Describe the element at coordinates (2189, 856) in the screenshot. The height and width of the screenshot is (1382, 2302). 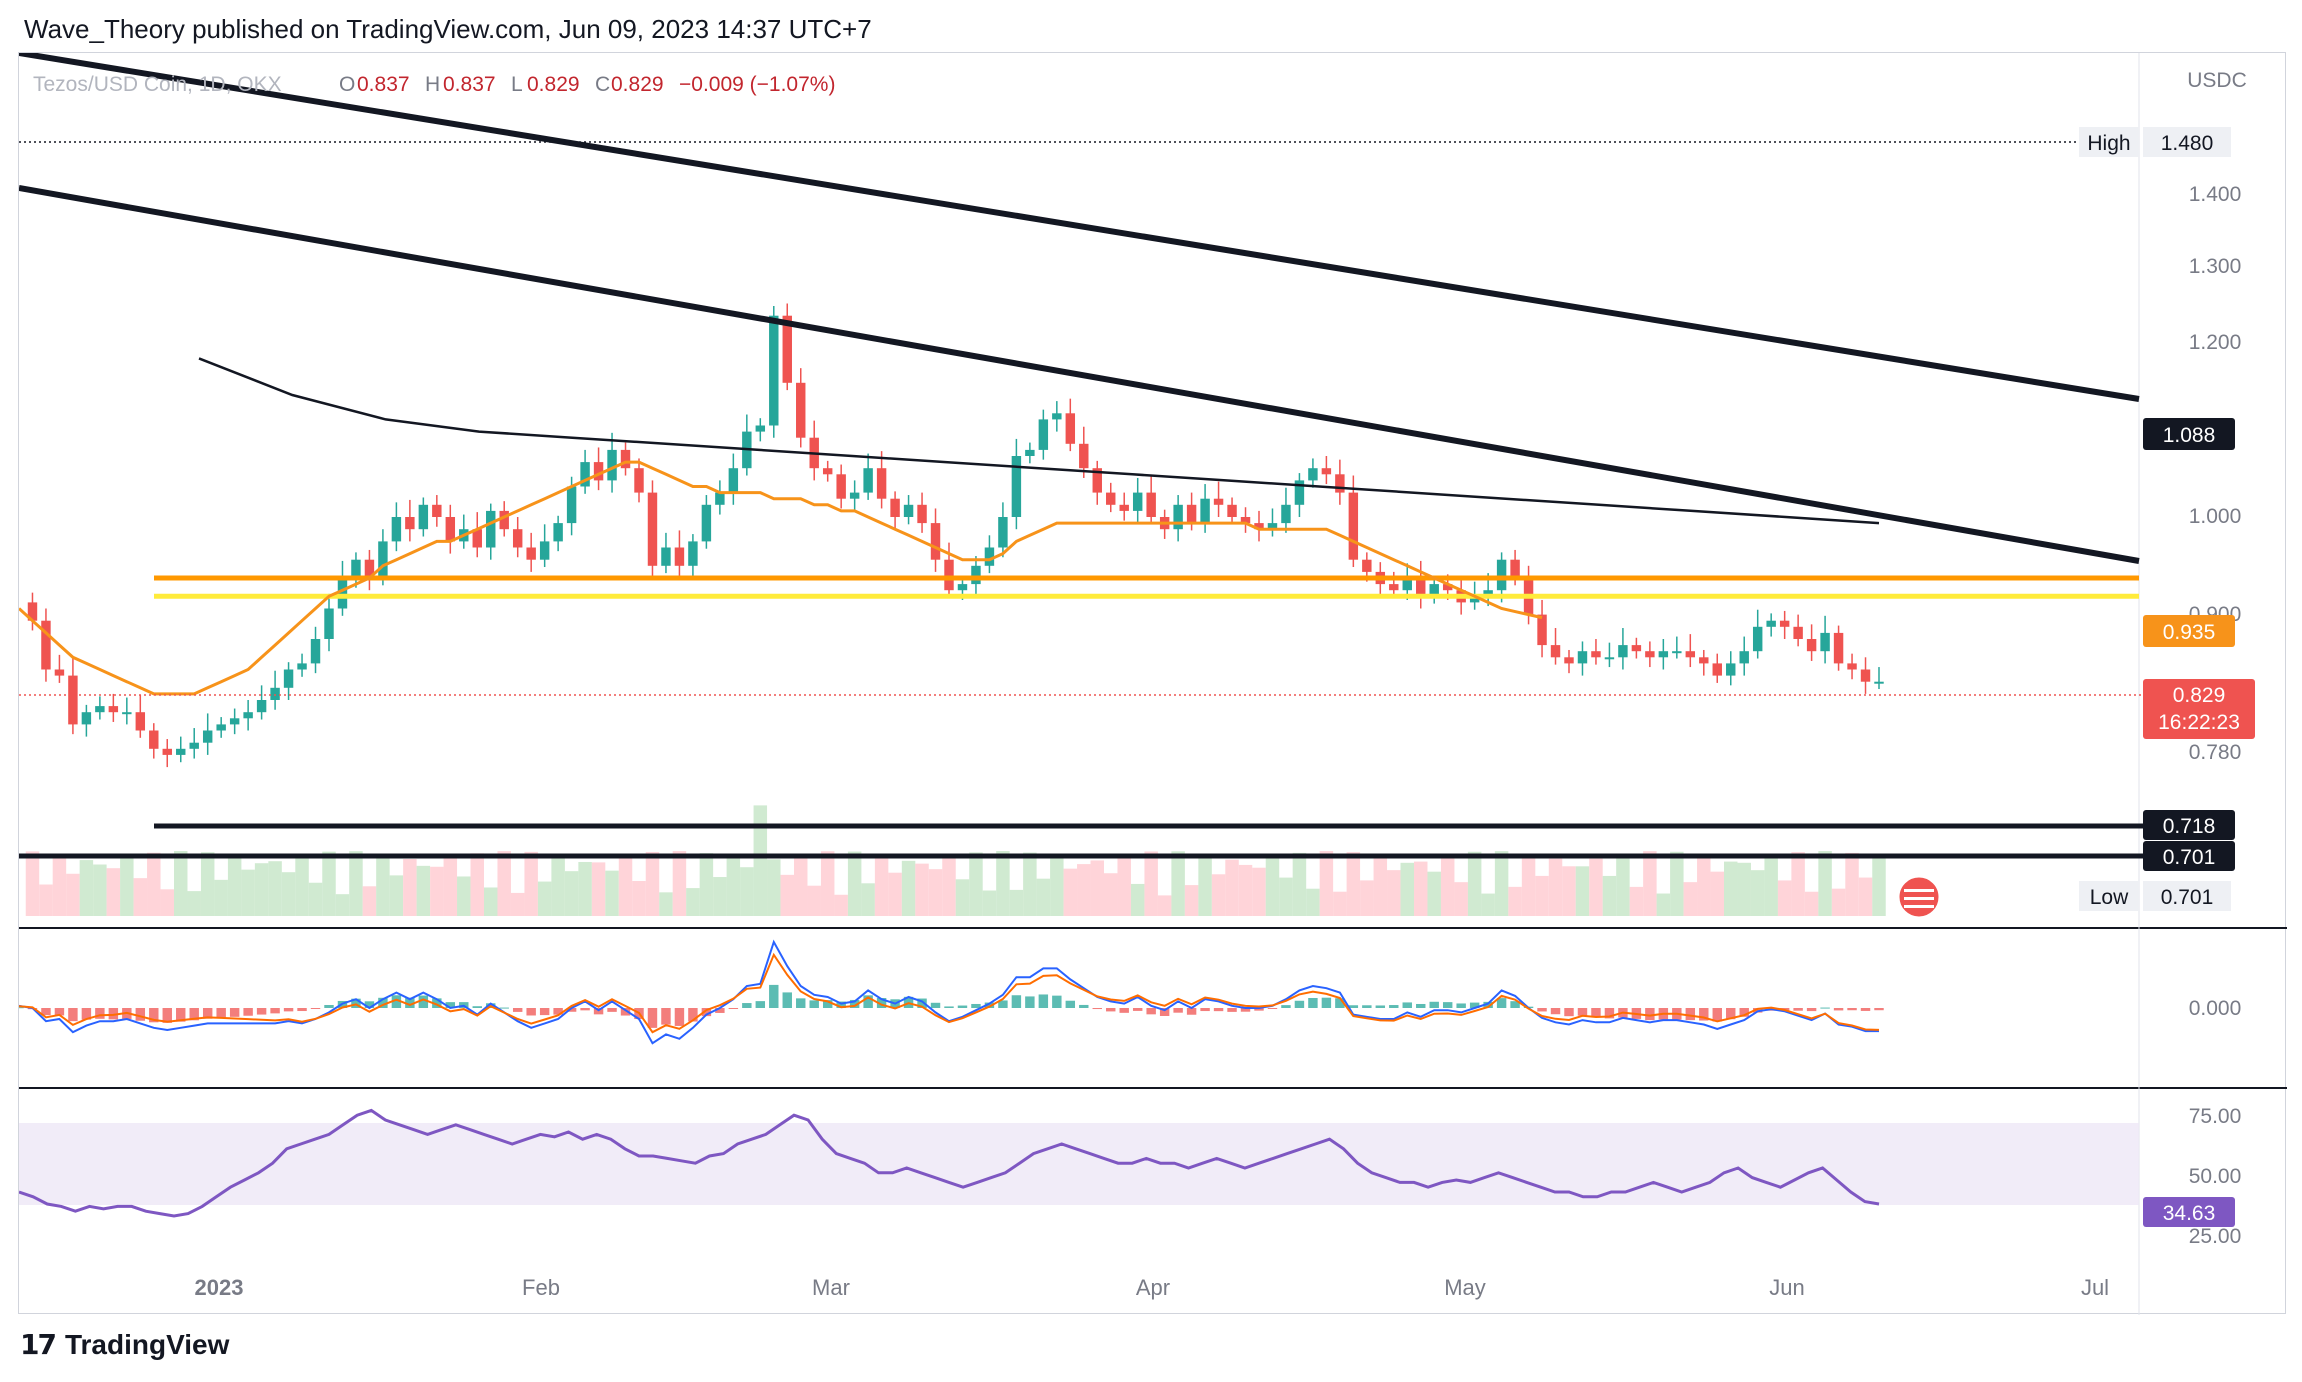
I see `support-701-badge` at that location.